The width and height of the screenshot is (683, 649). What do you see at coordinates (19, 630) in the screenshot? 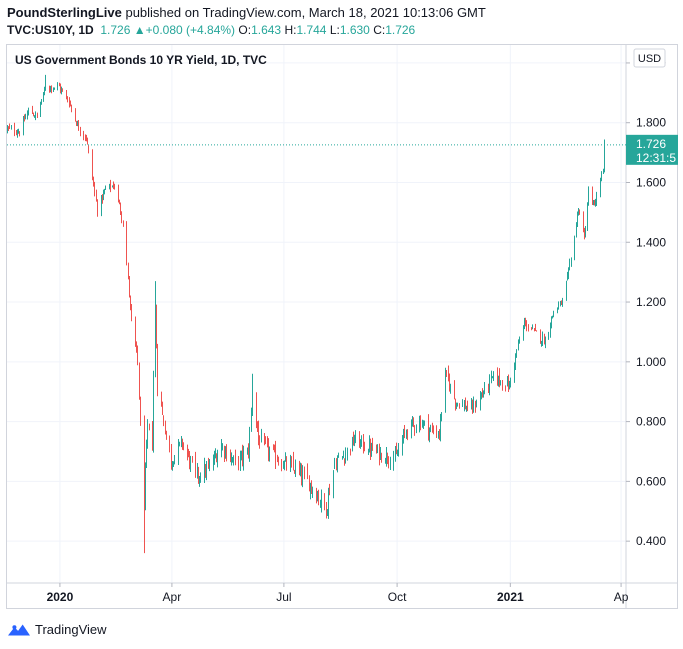
I see `tradingview-logo-icon` at bounding box center [19, 630].